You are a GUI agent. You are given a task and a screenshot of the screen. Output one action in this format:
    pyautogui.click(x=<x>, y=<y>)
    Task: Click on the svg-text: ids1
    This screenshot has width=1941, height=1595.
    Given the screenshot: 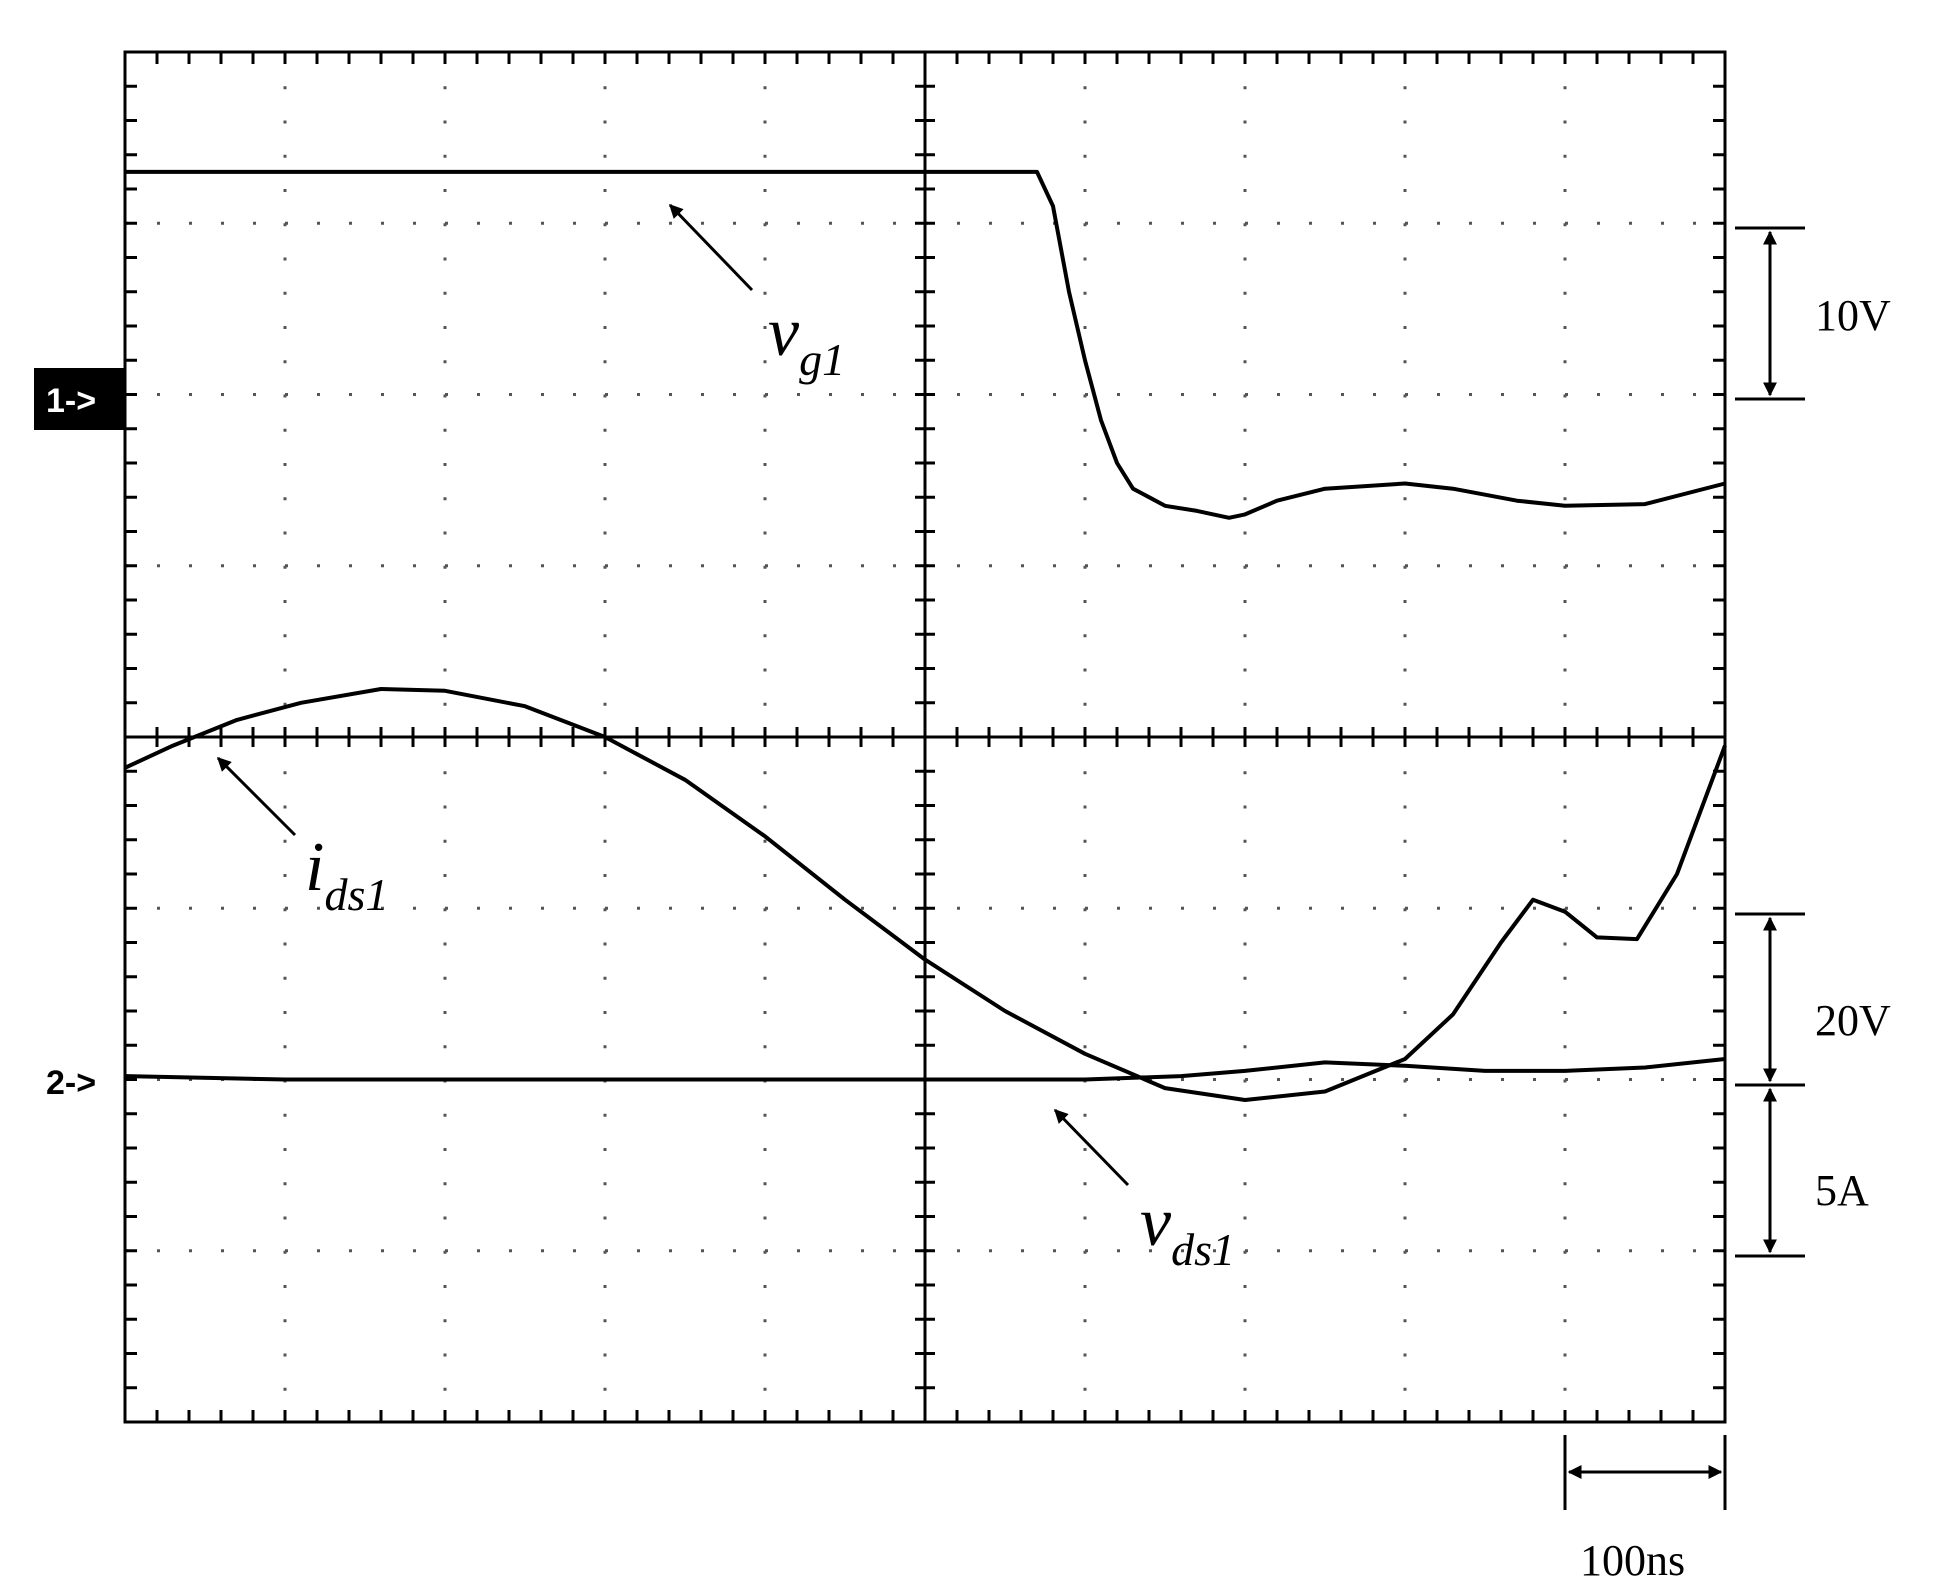 What is the action you would take?
    pyautogui.click(x=346, y=874)
    